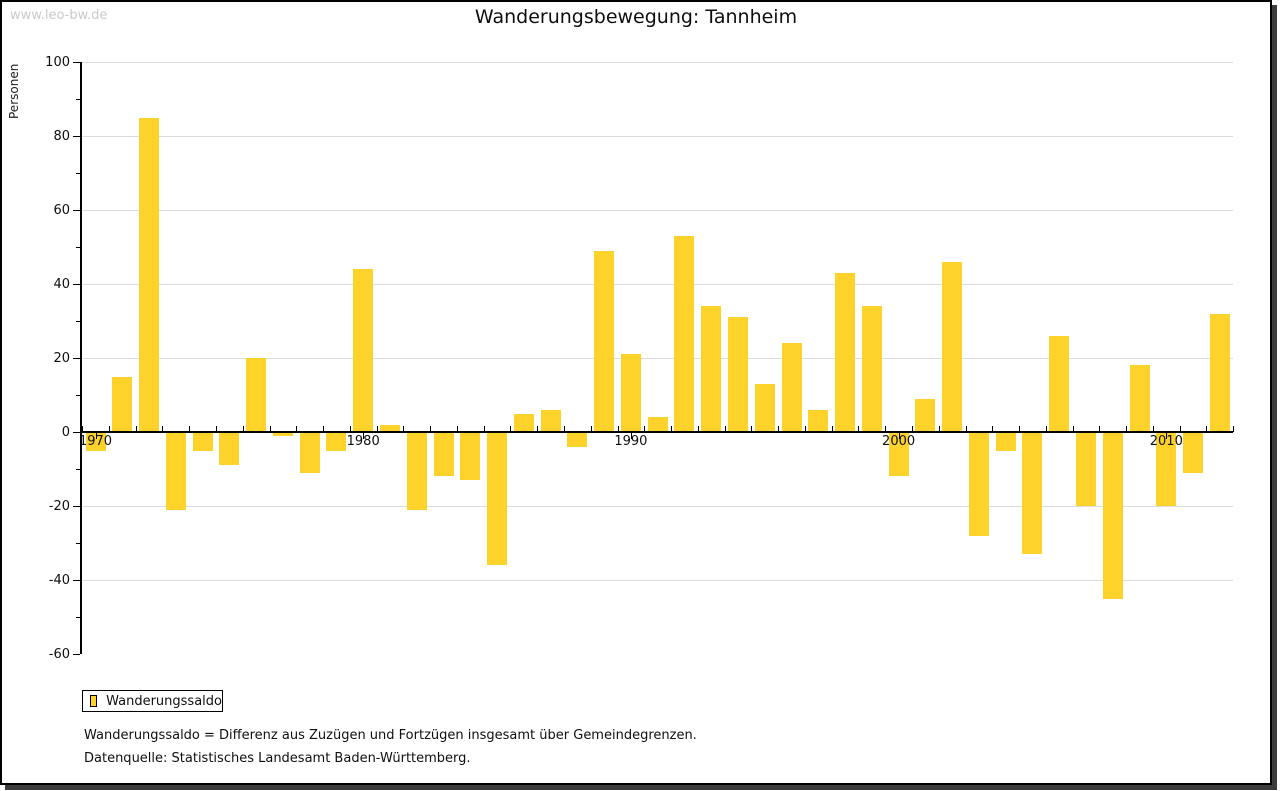 Image resolution: width=1280 pixels, height=791 pixels. I want to click on gridline--20, so click(657, 506).